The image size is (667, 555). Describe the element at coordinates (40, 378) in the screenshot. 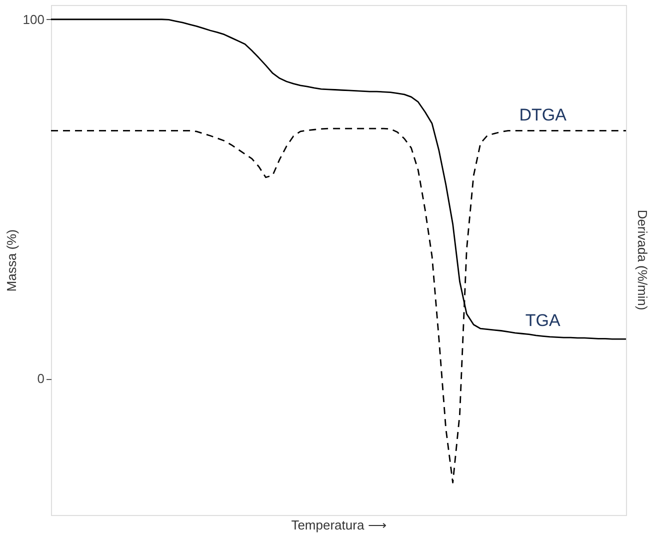

I see `y-tick-label: 0` at that location.